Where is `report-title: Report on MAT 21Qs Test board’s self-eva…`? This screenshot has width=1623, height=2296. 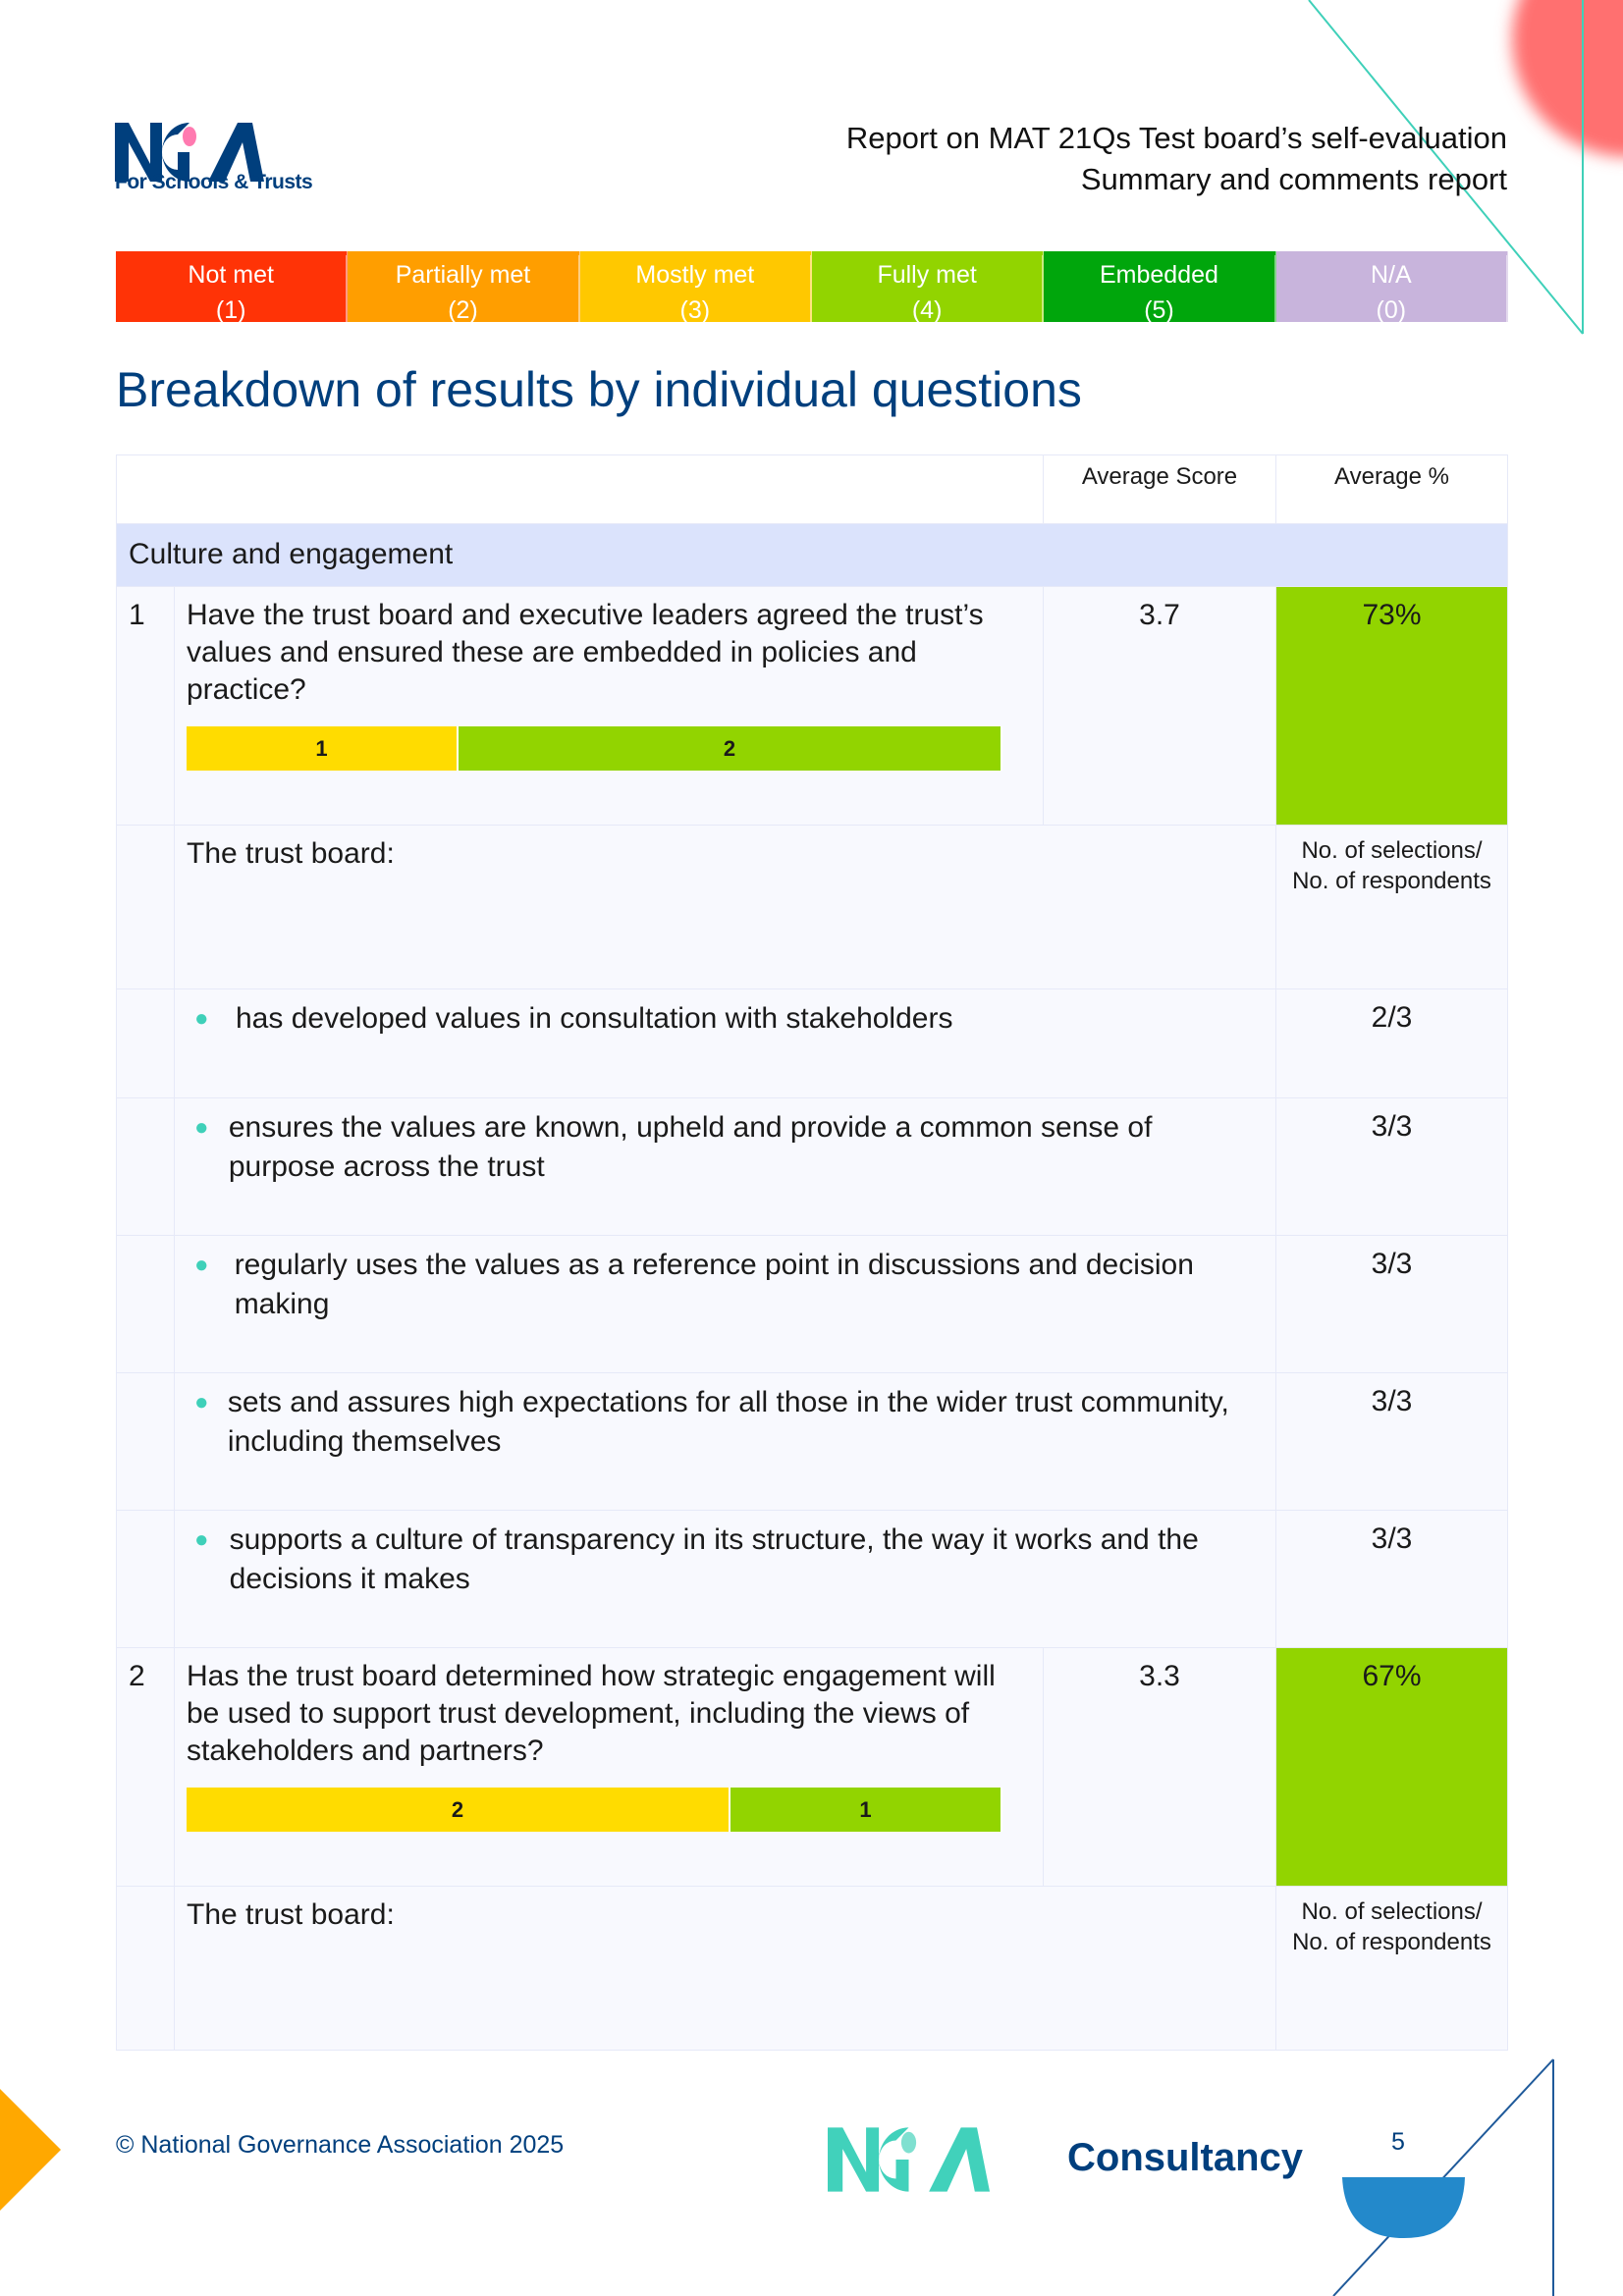 report-title: Report on MAT 21Qs Test board’s self-eva… is located at coordinates (1176, 138).